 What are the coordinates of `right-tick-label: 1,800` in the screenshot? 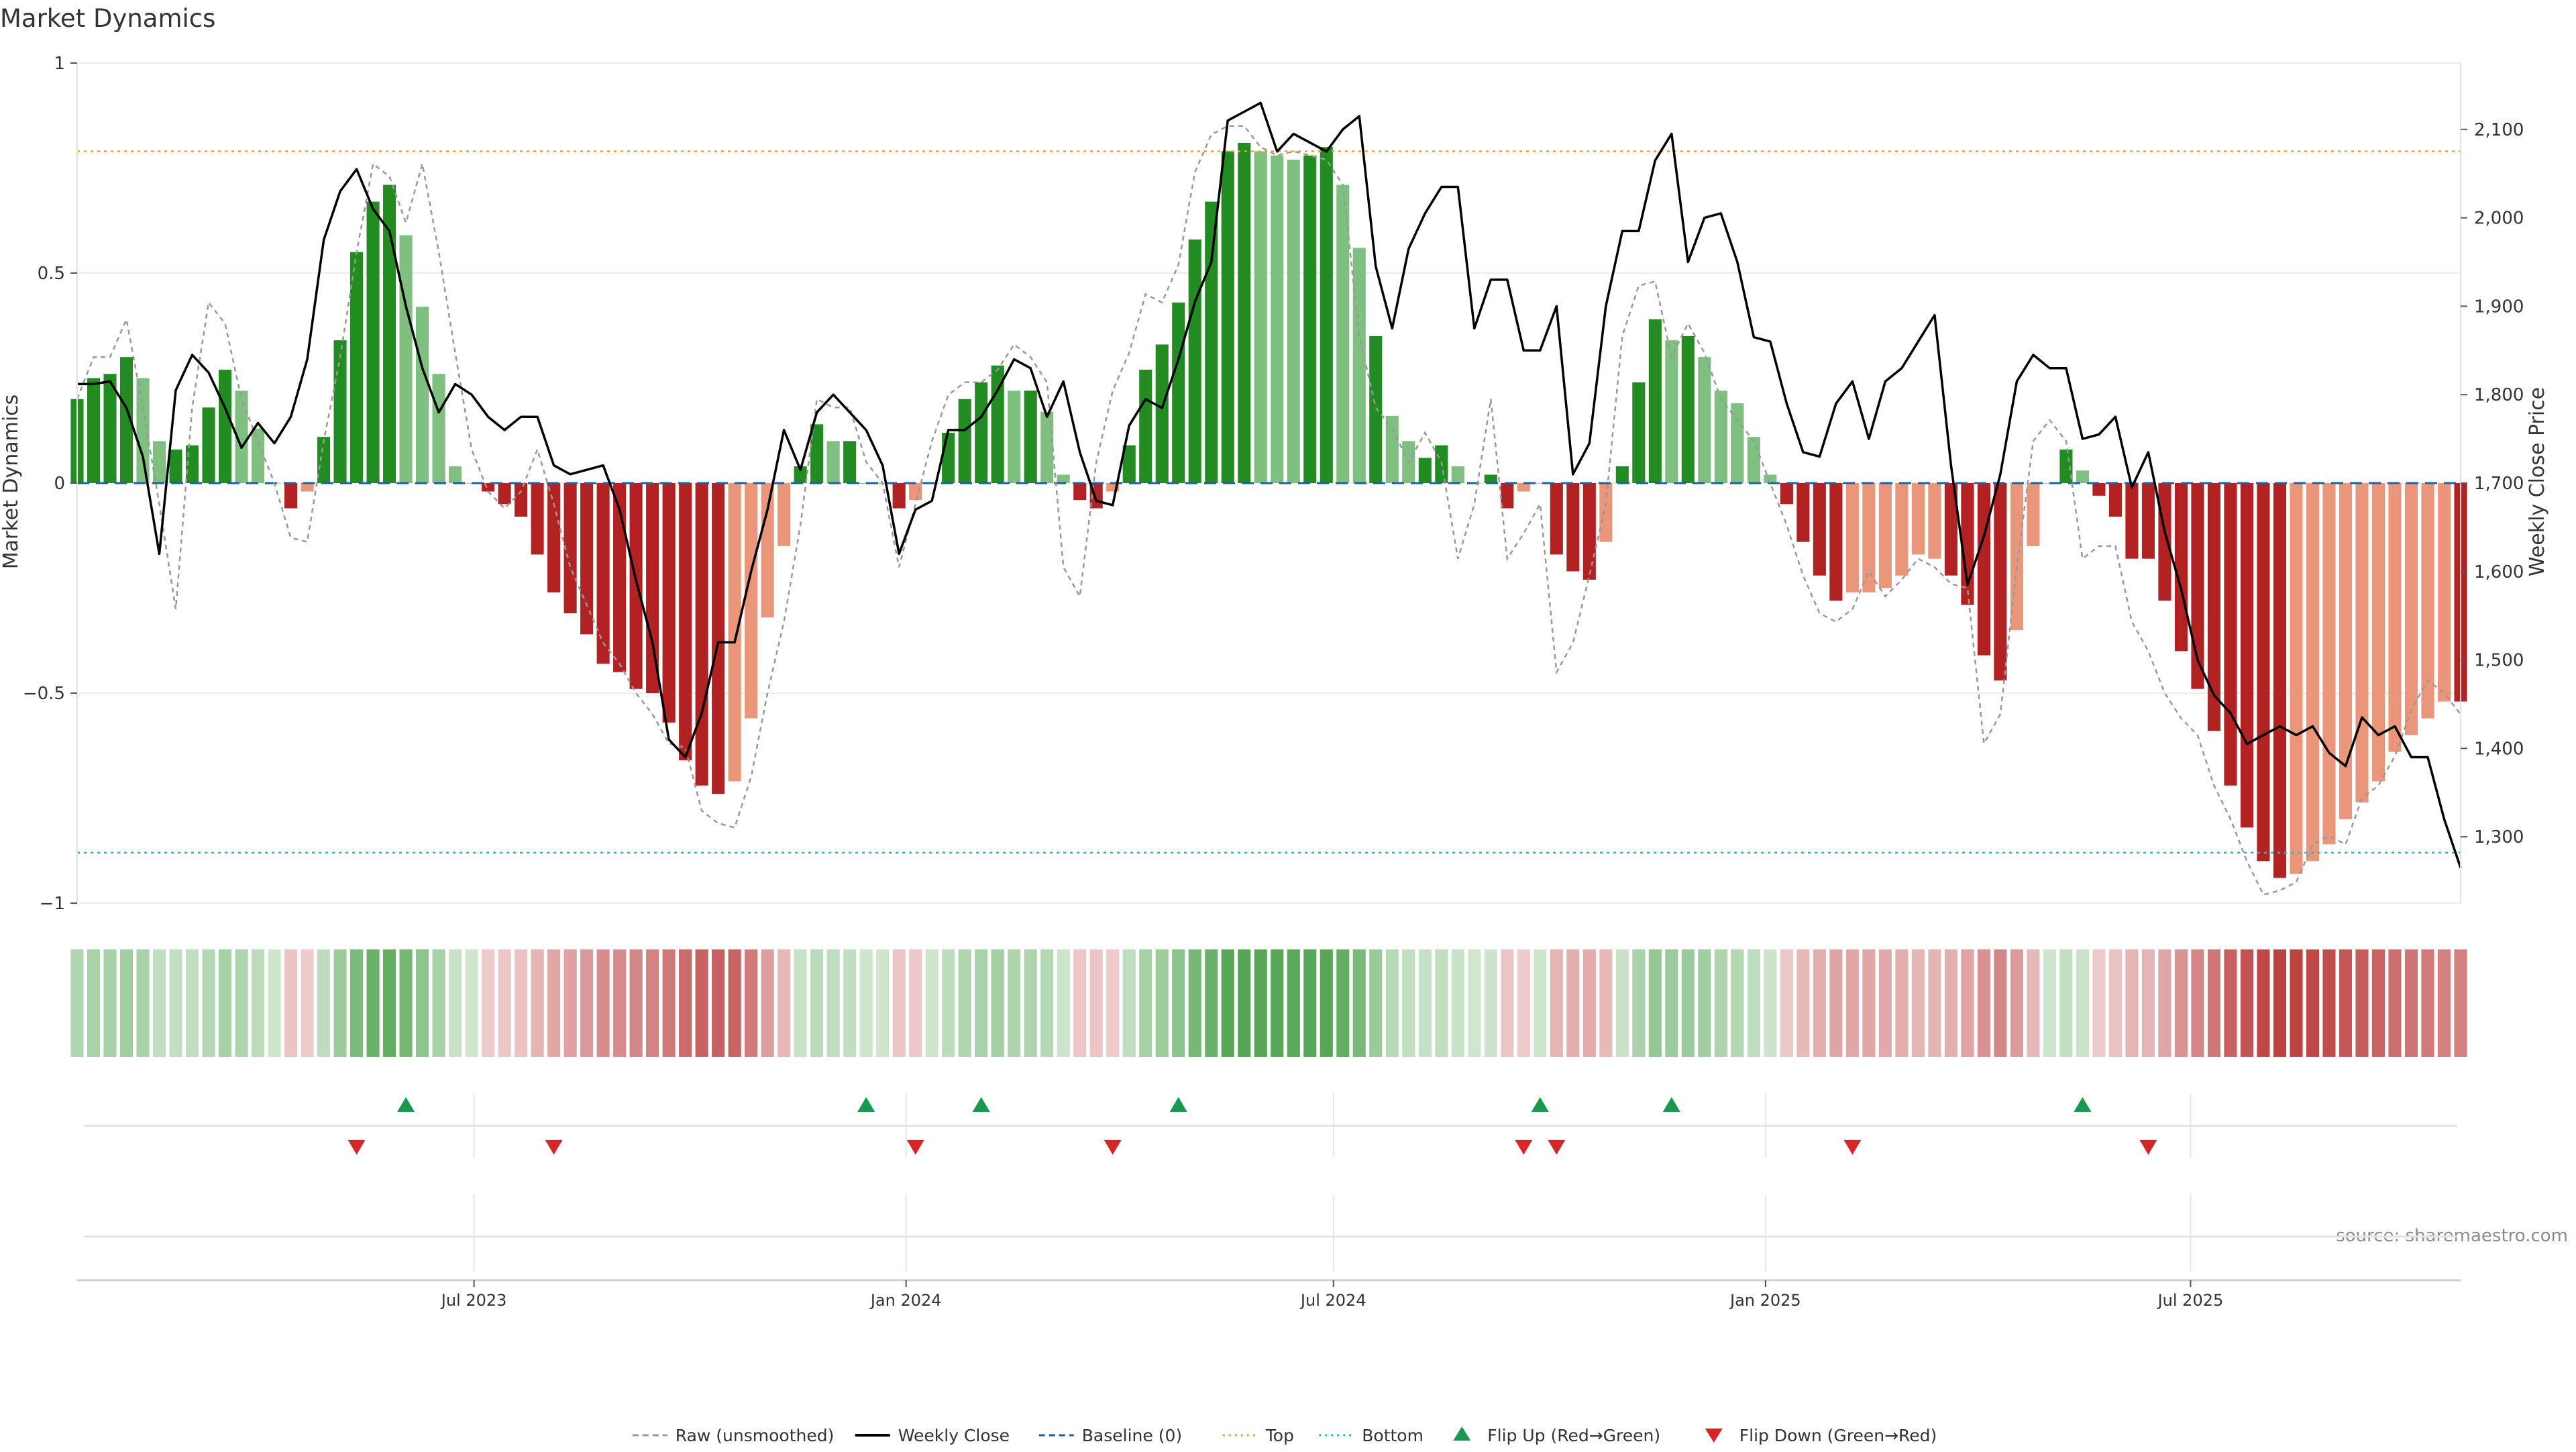 It's located at (2499, 395).